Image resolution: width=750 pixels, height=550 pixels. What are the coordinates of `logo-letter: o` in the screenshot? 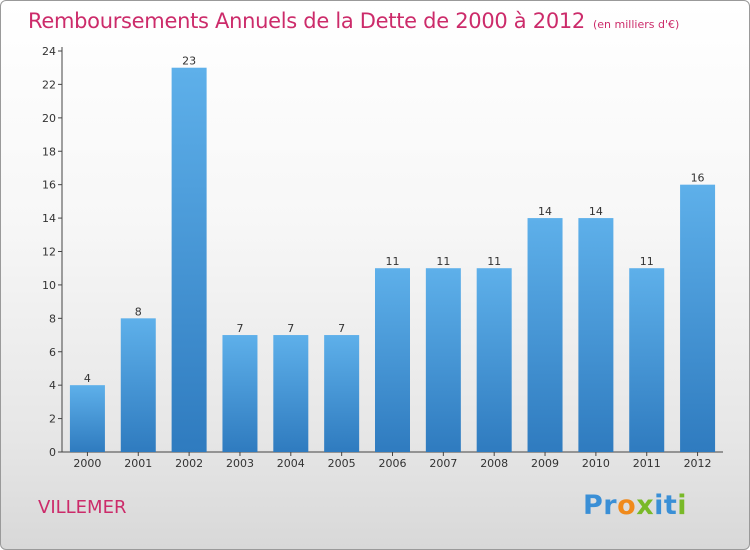 It's located at (627, 505).